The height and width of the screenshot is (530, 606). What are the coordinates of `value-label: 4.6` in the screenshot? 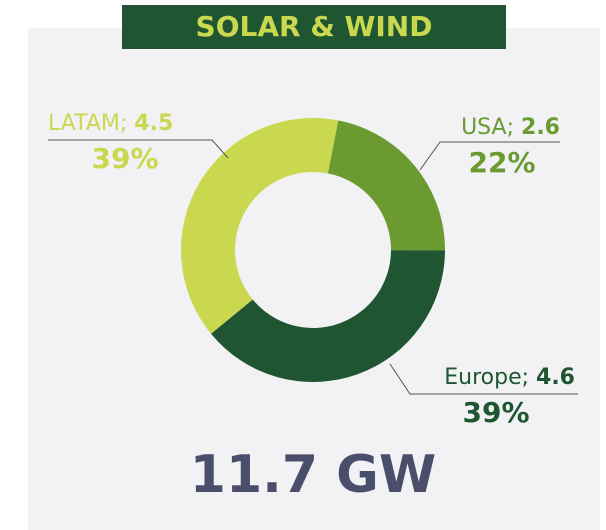 It's located at (555, 377).